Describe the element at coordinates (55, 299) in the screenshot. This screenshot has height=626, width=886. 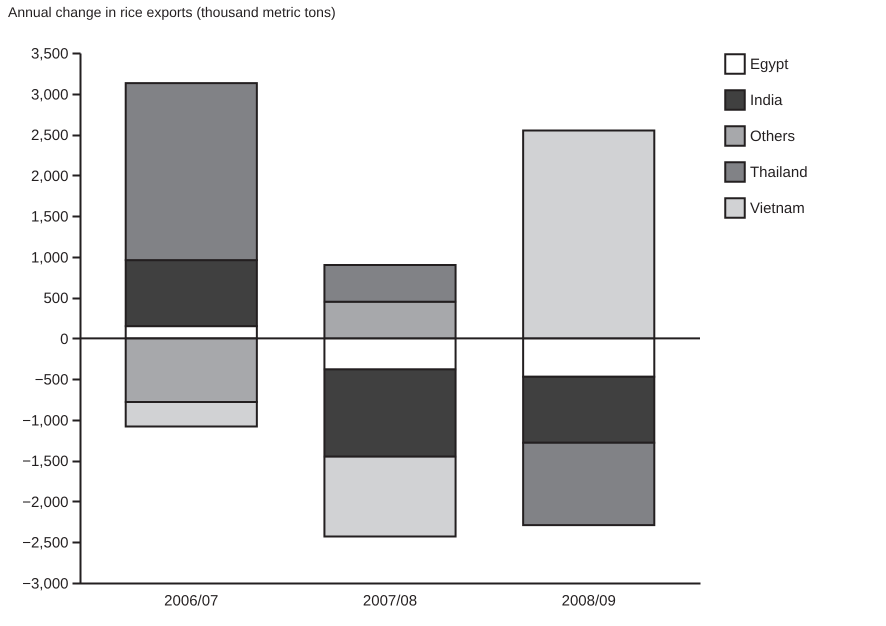
I see `y-tick-label: 500` at that location.